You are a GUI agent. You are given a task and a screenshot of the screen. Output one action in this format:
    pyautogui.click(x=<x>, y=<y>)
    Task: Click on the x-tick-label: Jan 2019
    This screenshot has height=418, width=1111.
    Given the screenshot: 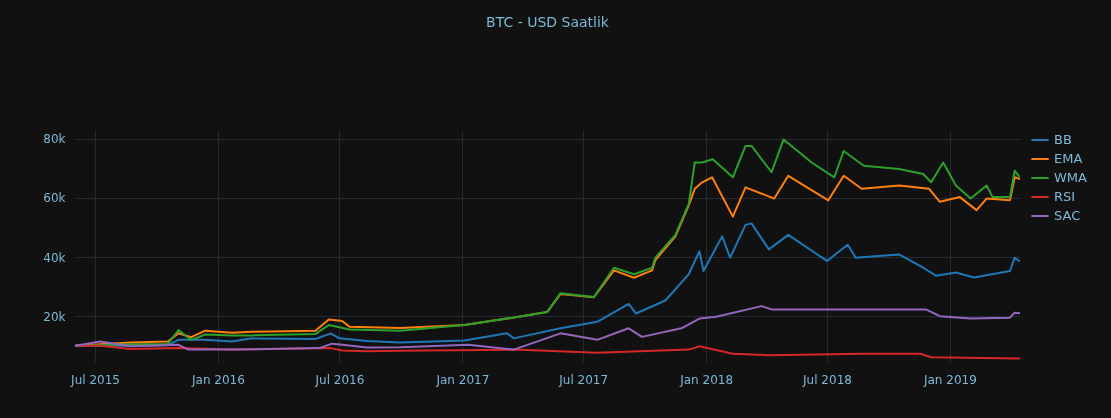 What is the action you would take?
    pyautogui.click(x=949, y=379)
    